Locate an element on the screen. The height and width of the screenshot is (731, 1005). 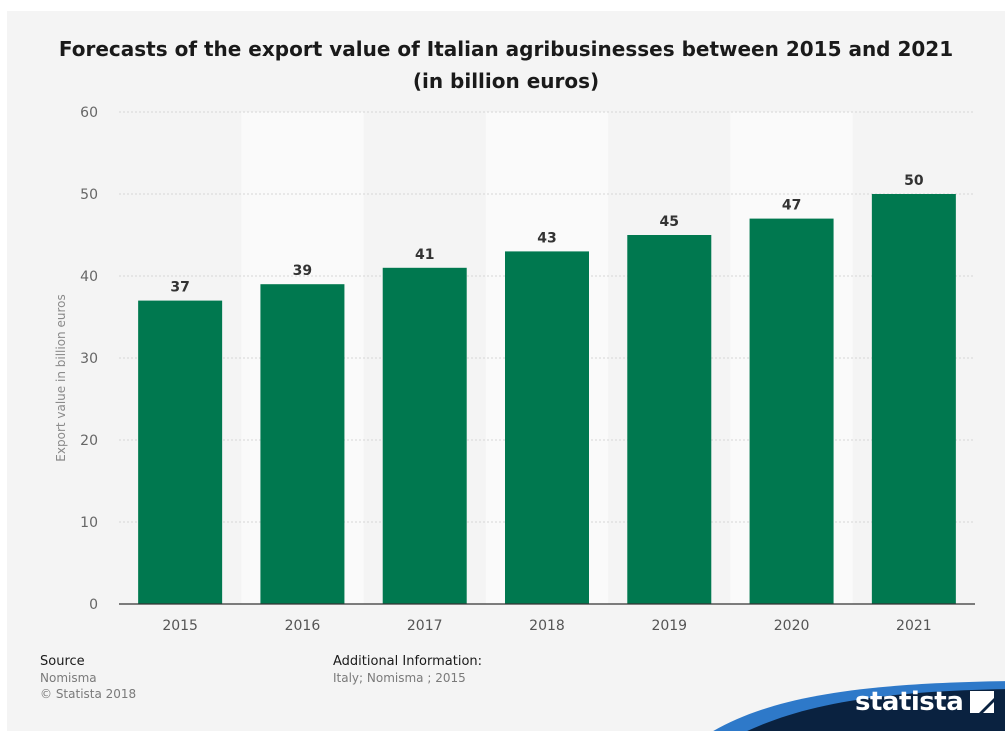
chart-title-line-2: (in billion euros) is located at coordinates (506, 81).